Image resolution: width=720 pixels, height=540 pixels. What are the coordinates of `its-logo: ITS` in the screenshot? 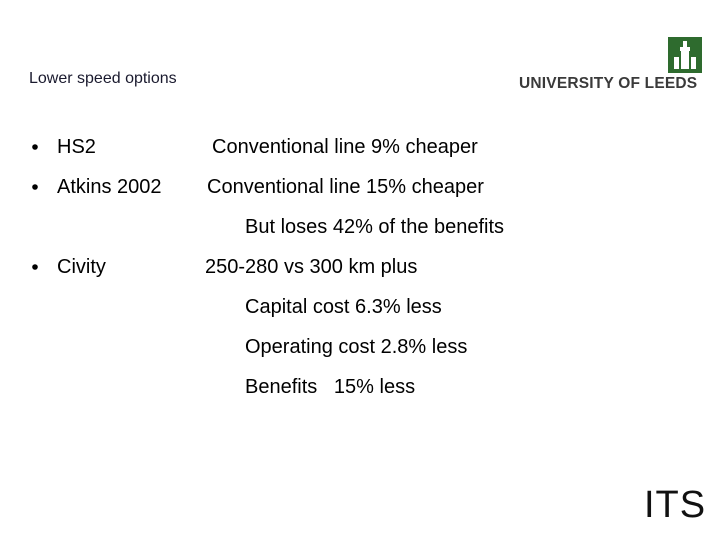 It's located at (675, 505).